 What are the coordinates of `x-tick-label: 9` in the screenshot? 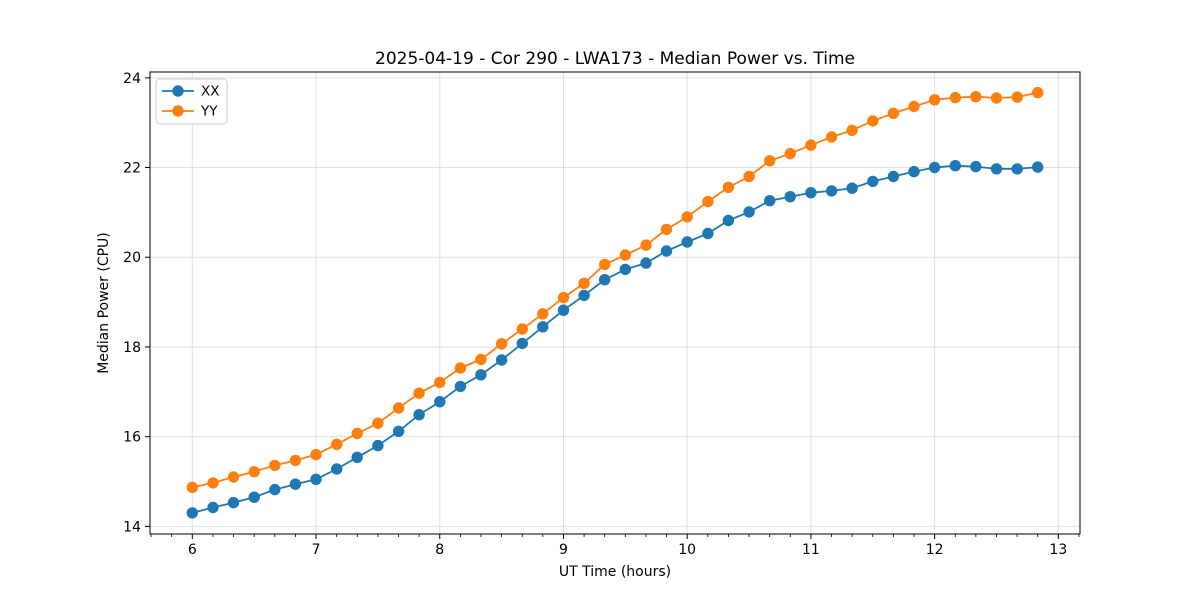 It's located at (563, 550).